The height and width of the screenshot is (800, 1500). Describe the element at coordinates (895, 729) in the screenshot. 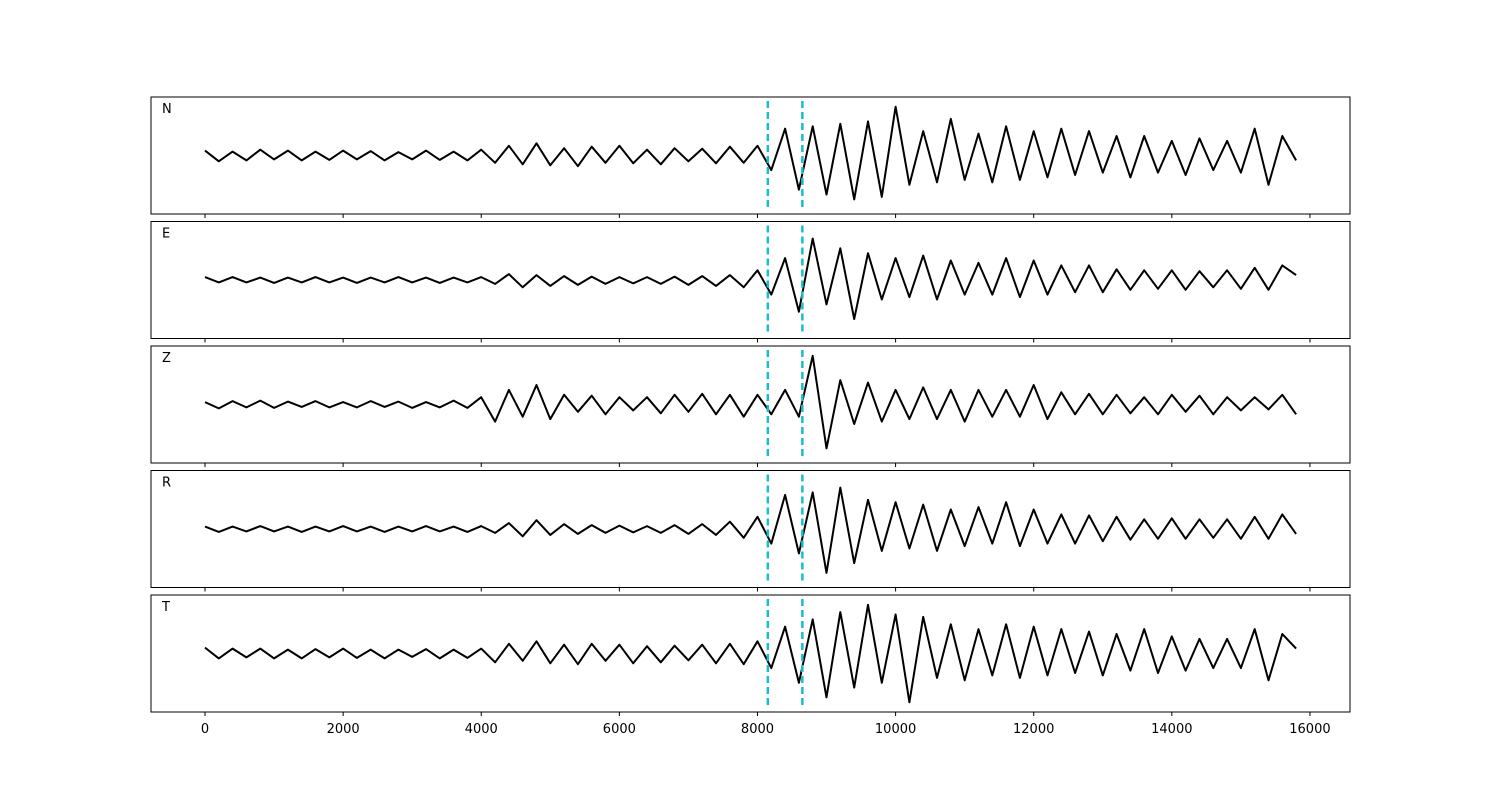

I see `x-tick-label: 10000` at that location.